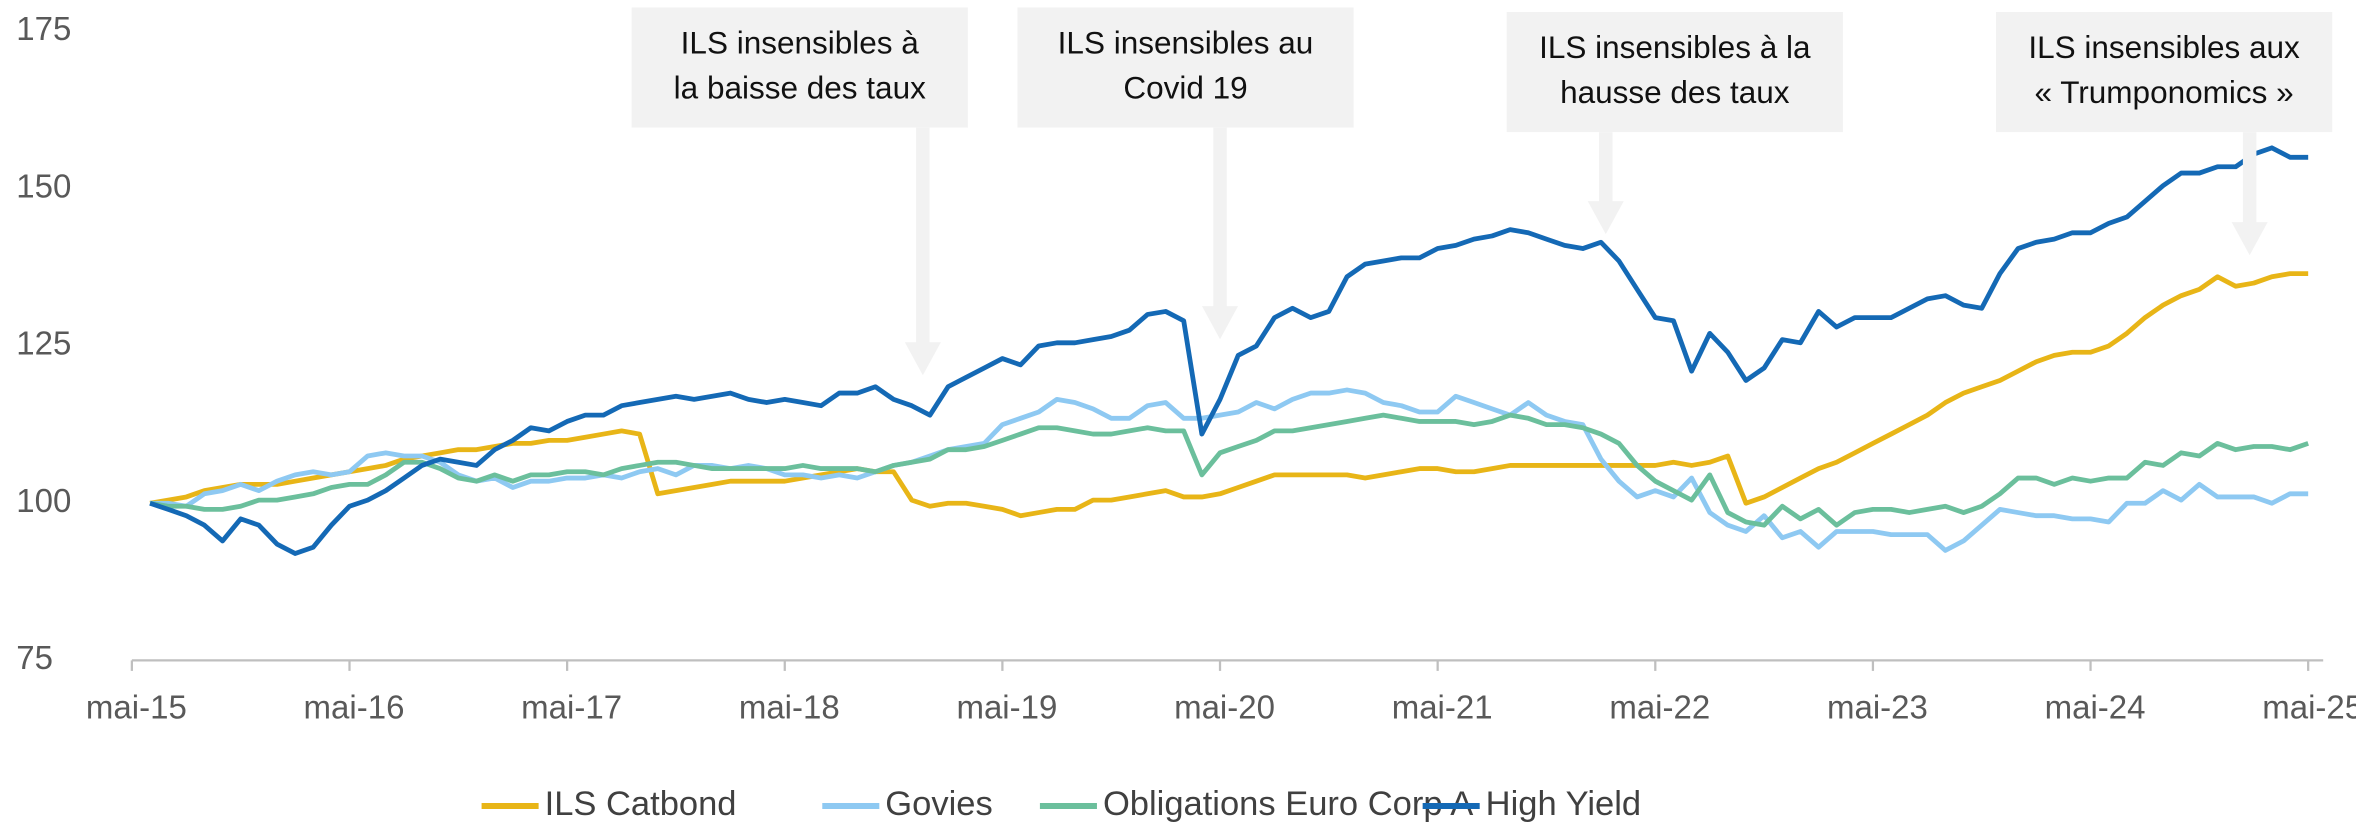 The width and height of the screenshot is (2356, 830). I want to click on x-tick-label: mai-17, so click(571, 707).